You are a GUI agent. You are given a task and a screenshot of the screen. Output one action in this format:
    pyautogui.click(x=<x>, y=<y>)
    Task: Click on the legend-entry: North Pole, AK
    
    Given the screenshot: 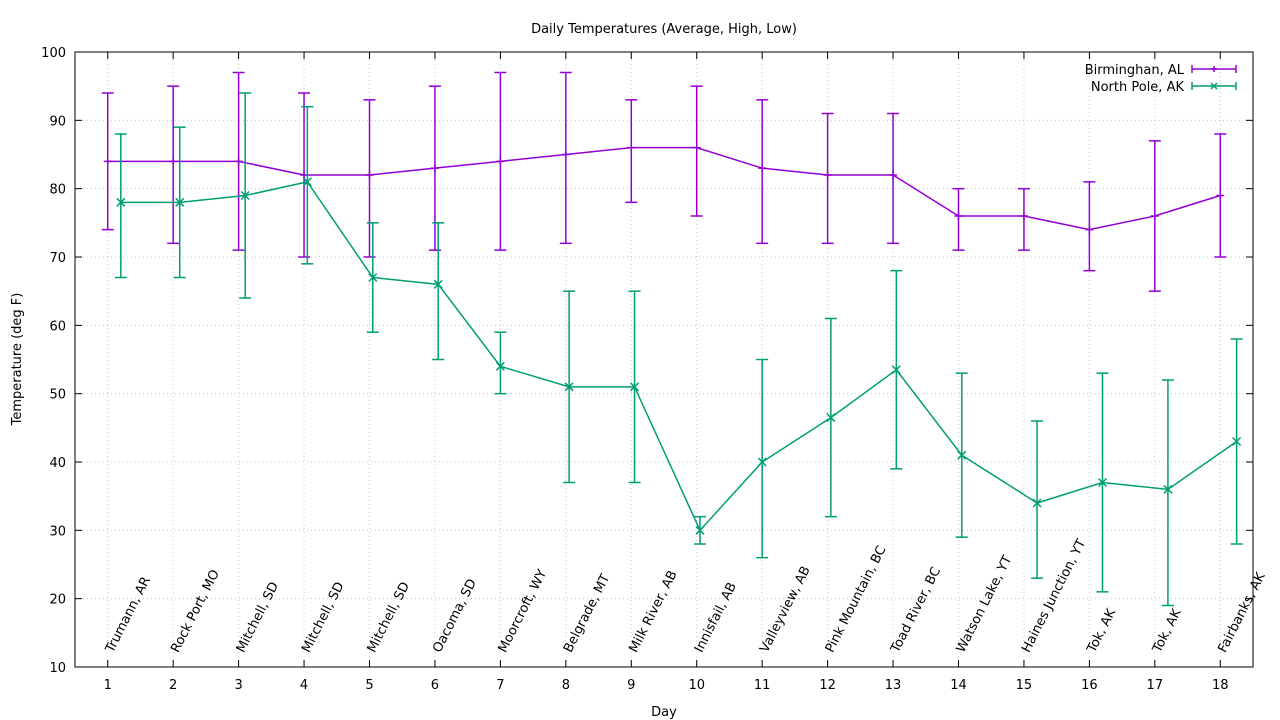 What is the action you would take?
    pyautogui.click(x=1164, y=87)
    